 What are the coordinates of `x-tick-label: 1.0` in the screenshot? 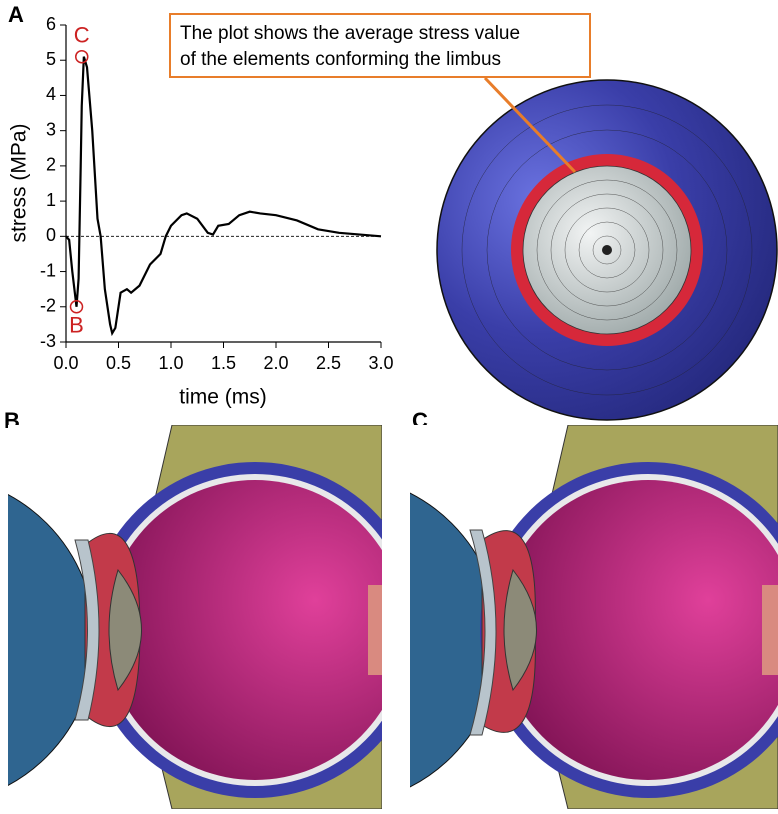 It's located at (170, 363).